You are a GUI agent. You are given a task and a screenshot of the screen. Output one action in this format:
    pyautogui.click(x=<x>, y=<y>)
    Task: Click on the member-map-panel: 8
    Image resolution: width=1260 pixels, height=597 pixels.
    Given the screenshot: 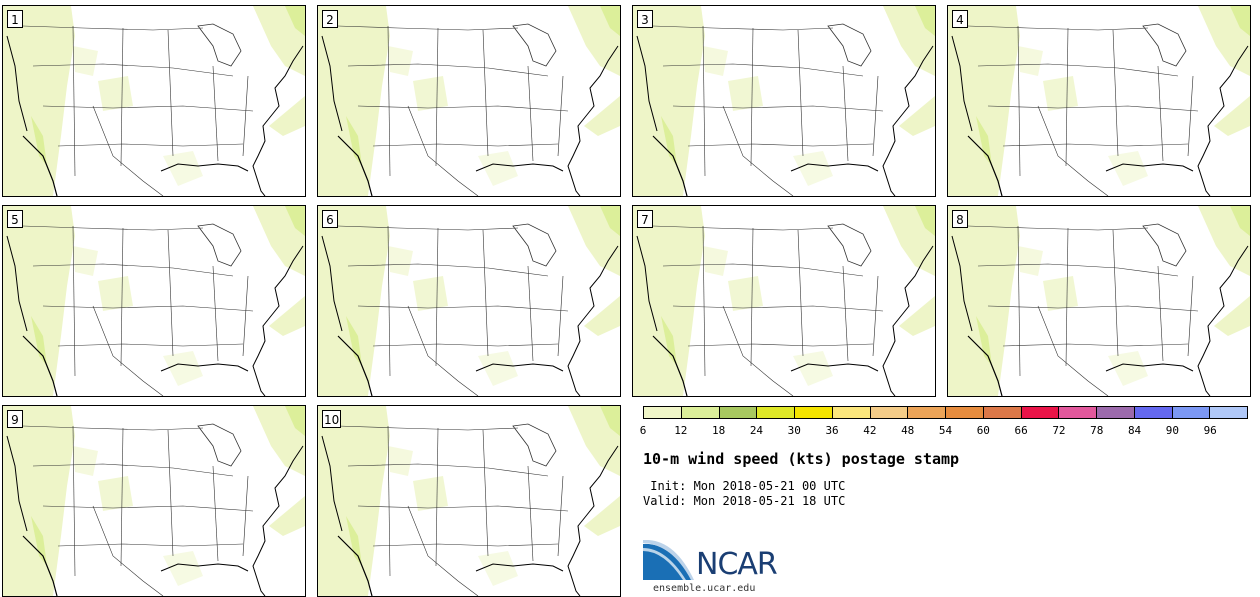 What is the action you would take?
    pyautogui.click(x=1099, y=301)
    